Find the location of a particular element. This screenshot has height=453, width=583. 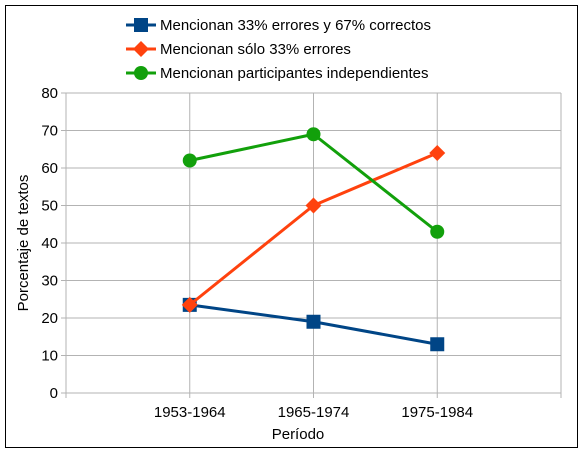

legend-entry-3: Mencionan participantes independientes is located at coordinates (277, 73).